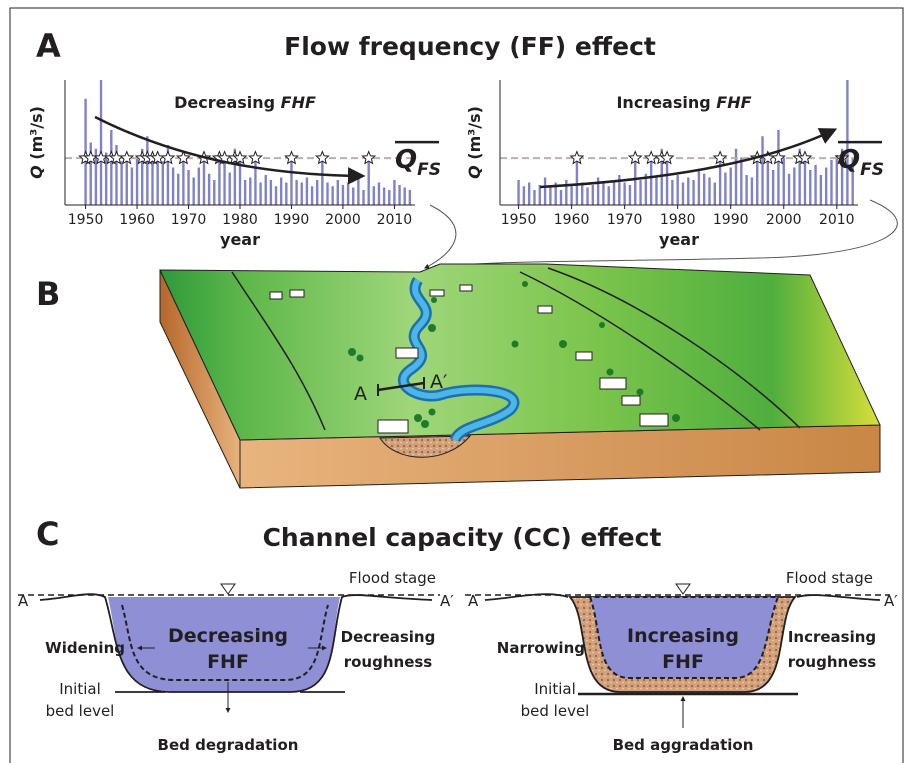 Image resolution: width=911 pixels, height=763 pixels. Describe the element at coordinates (36, 172) in the screenshot. I see `y-axis-symbol: Q` at that location.